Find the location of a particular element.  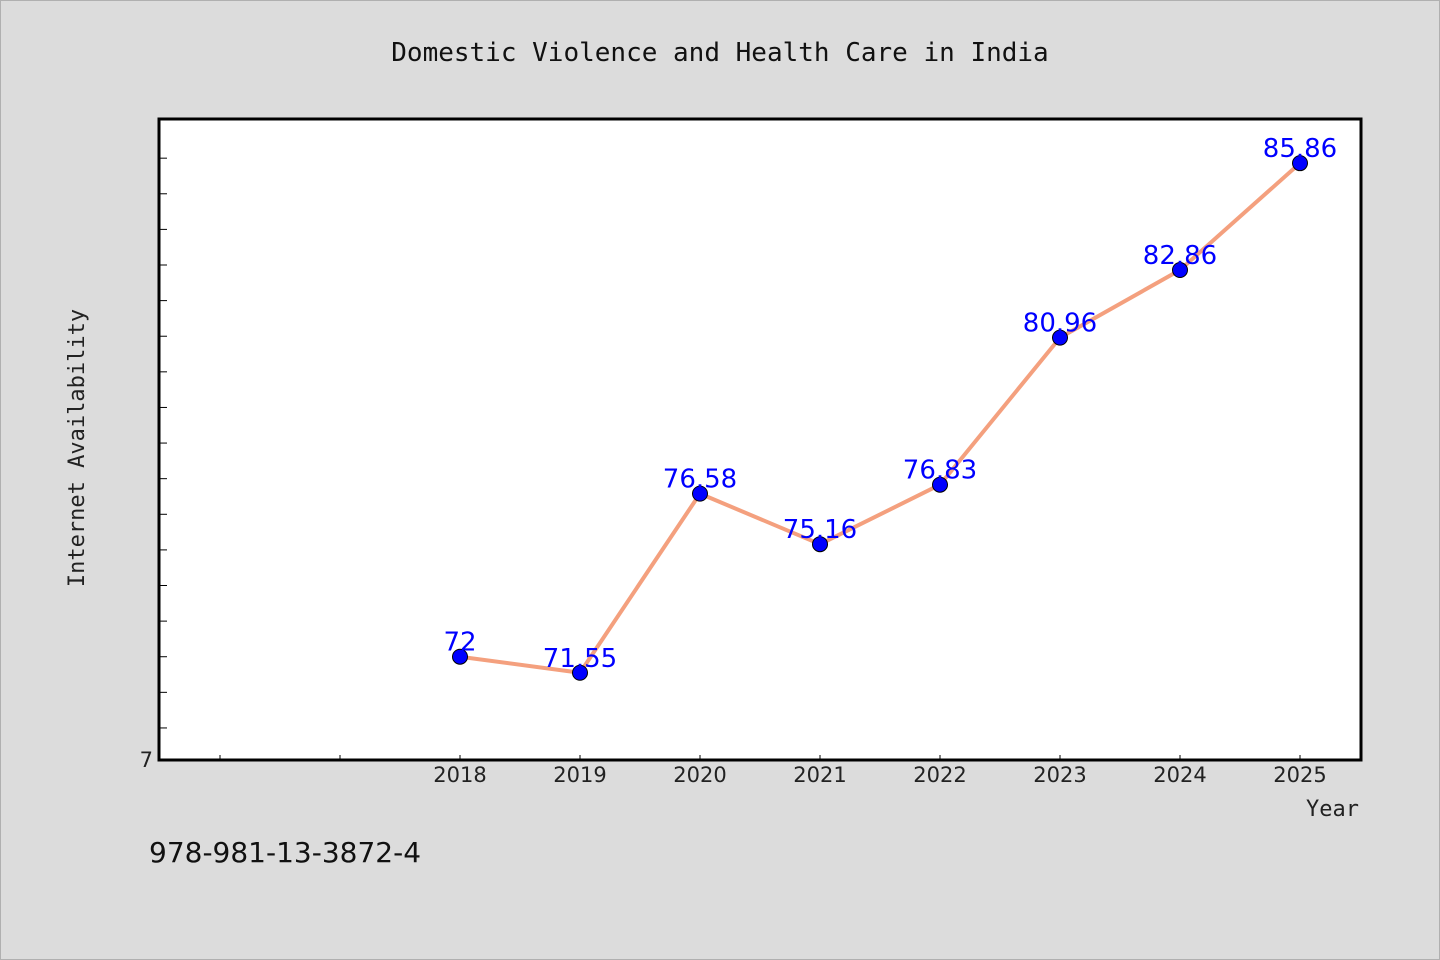

x-tick-label: 2025 is located at coordinates (1299, 775).